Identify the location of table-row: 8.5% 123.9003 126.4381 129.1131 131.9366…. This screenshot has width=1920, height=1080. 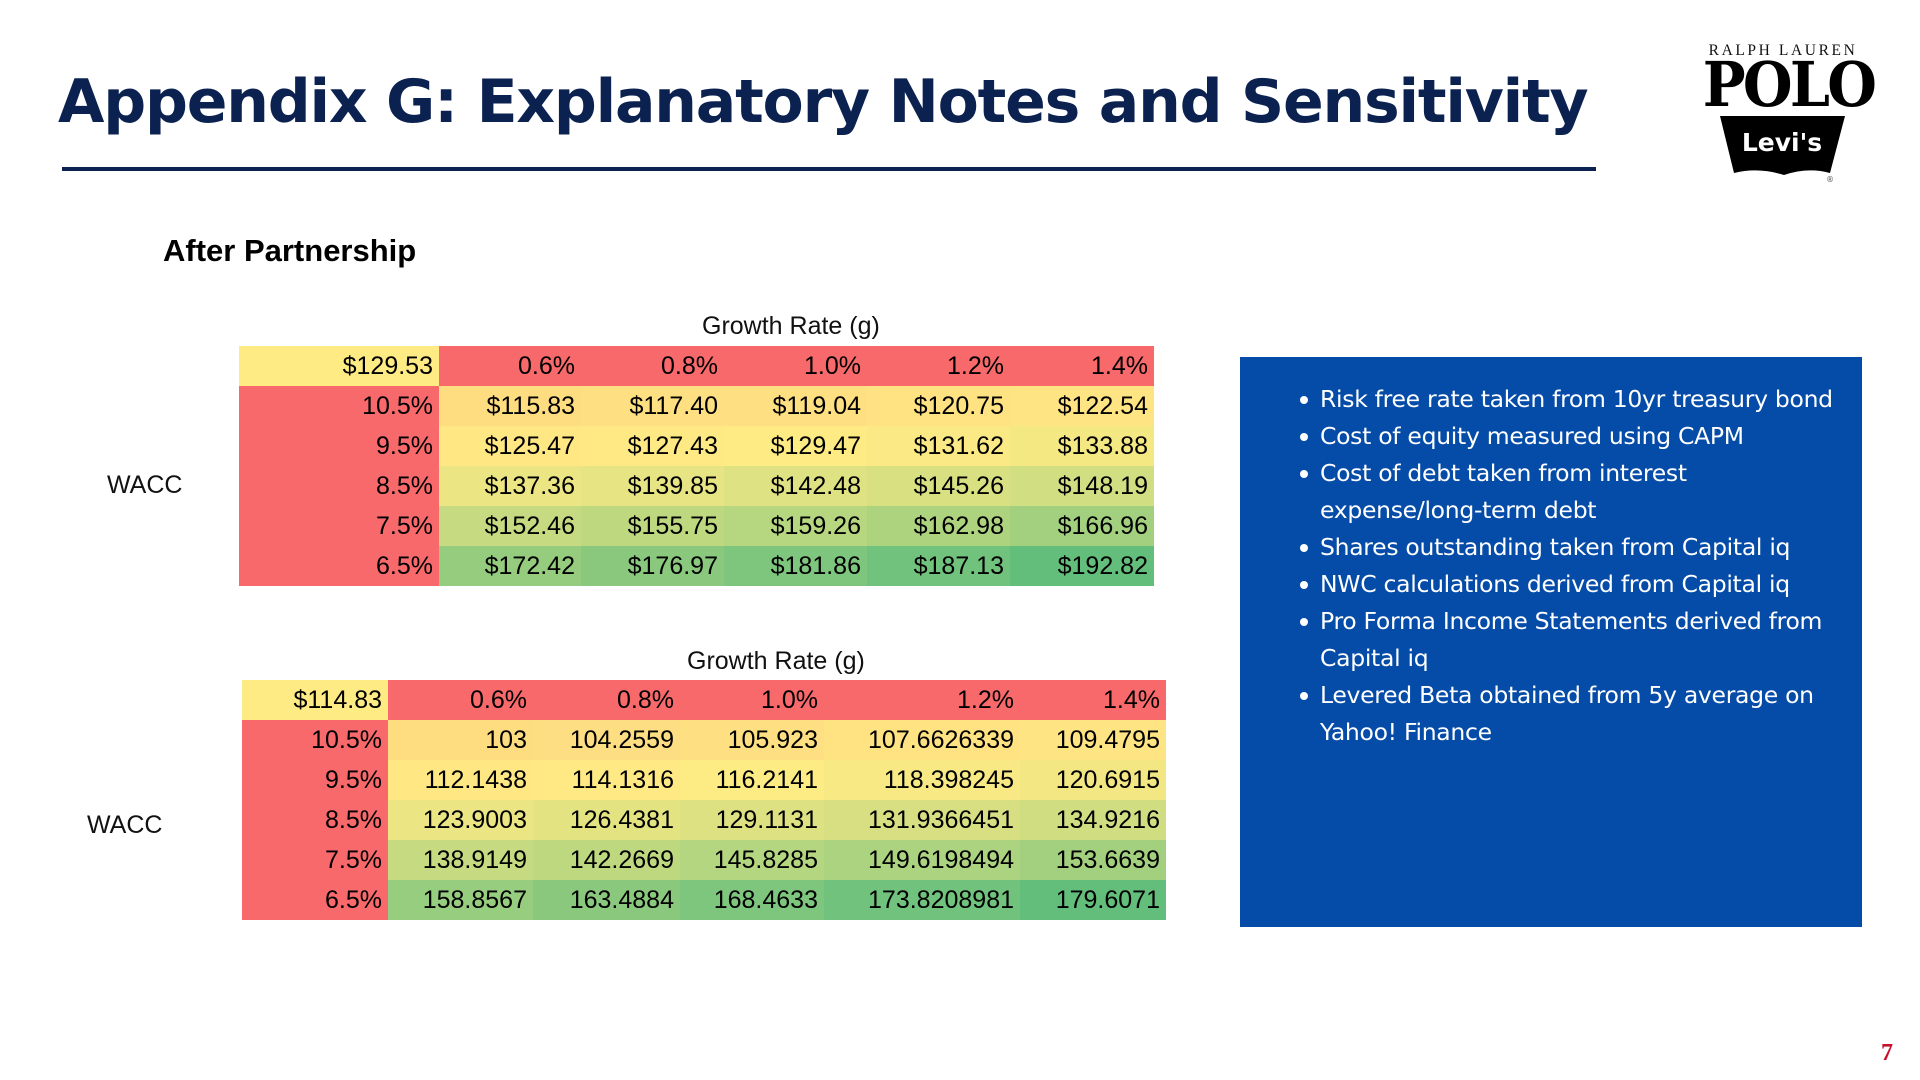
(704, 820).